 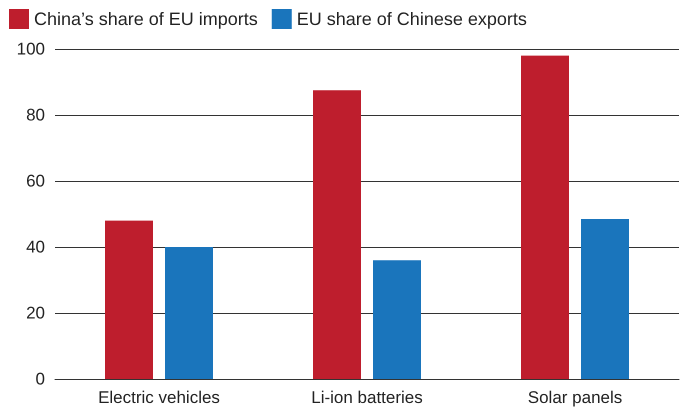 What do you see at coordinates (35, 313) in the screenshot?
I see `y-tick-label: 20` at bounding box center [35, 313].